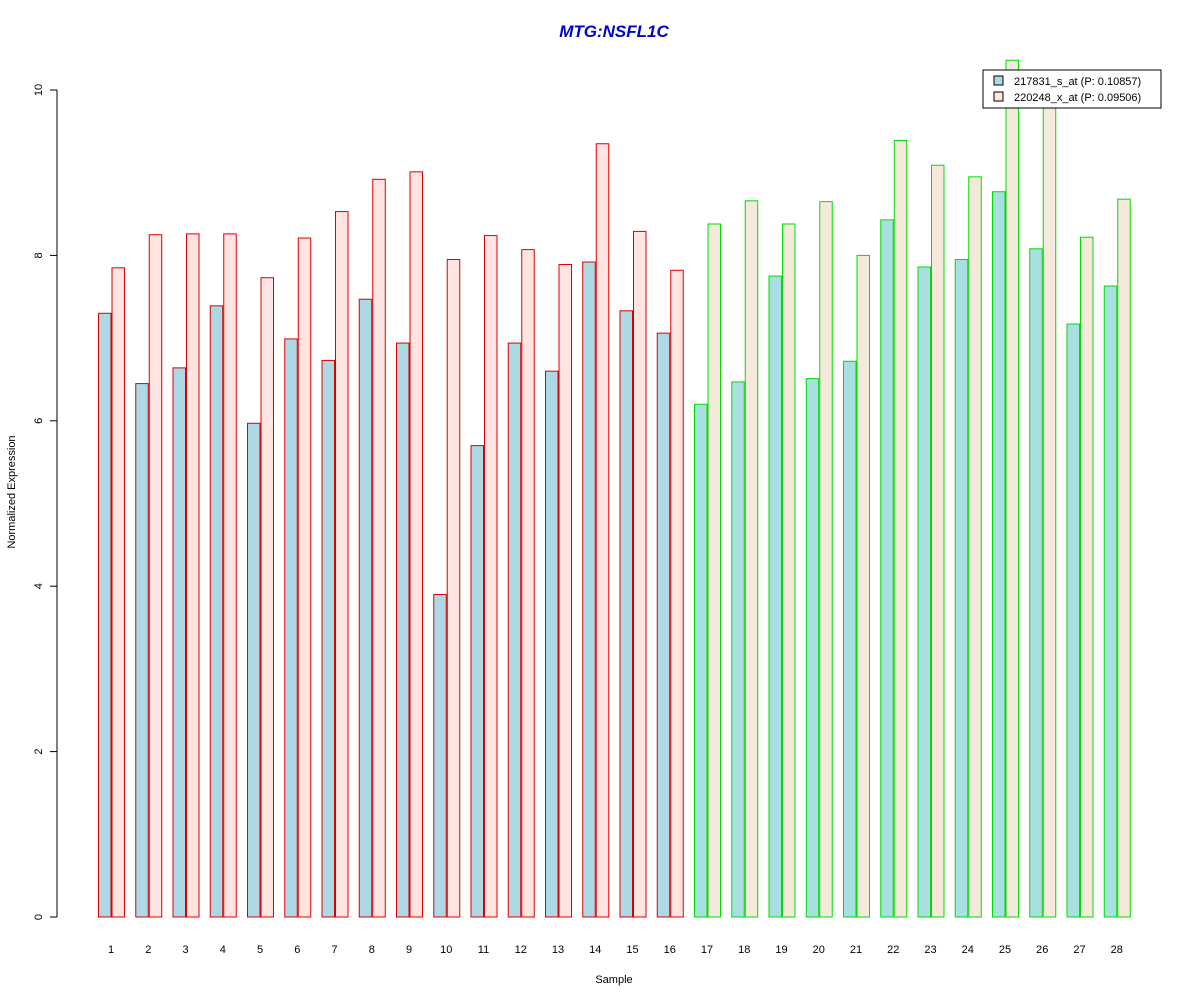 The image size is (1200, 1000). I want to click on x-tick-label: 27, so click(1079, 950).